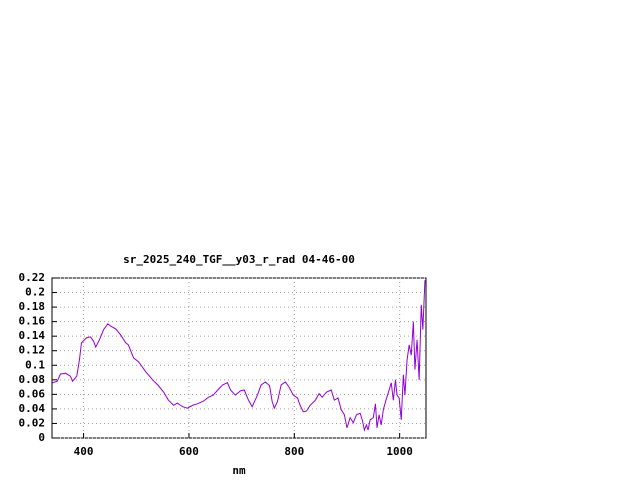  Describe the element at coordinates (32, 393) in the screenshot. I see `y-tick-label: 0.06` at that location.